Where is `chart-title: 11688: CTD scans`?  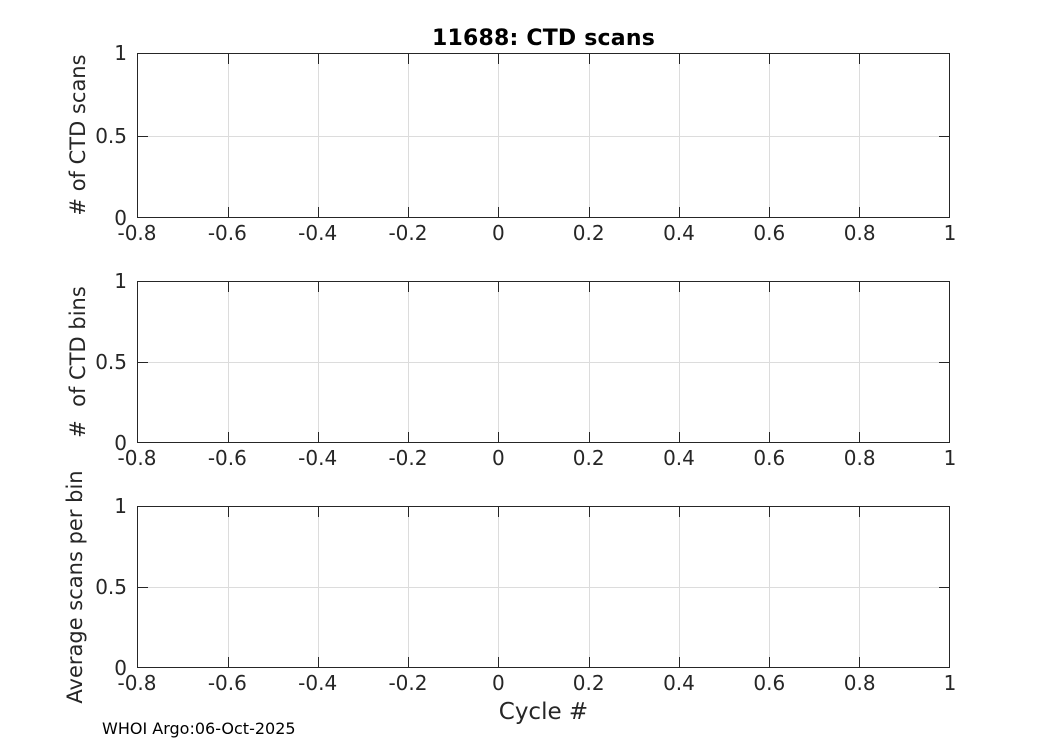 chart-title: 11688: CTD scans is located at coordinates (543, 38).